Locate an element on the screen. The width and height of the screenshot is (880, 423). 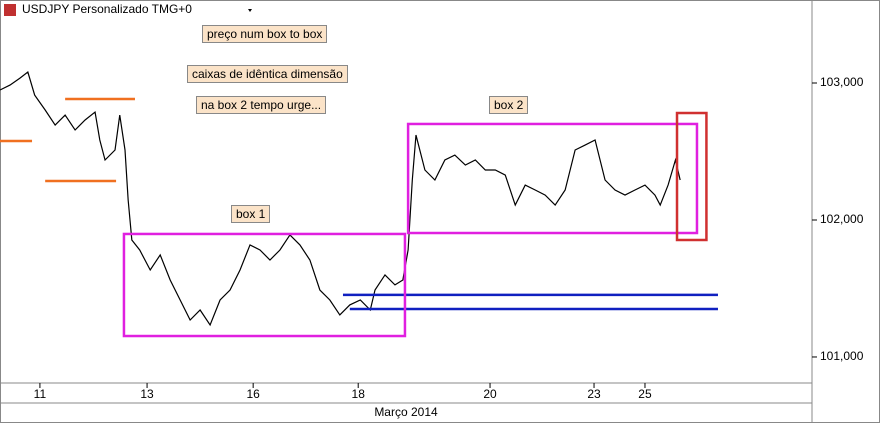
x-tick-label: 13 is located at coordinates (147, 394).